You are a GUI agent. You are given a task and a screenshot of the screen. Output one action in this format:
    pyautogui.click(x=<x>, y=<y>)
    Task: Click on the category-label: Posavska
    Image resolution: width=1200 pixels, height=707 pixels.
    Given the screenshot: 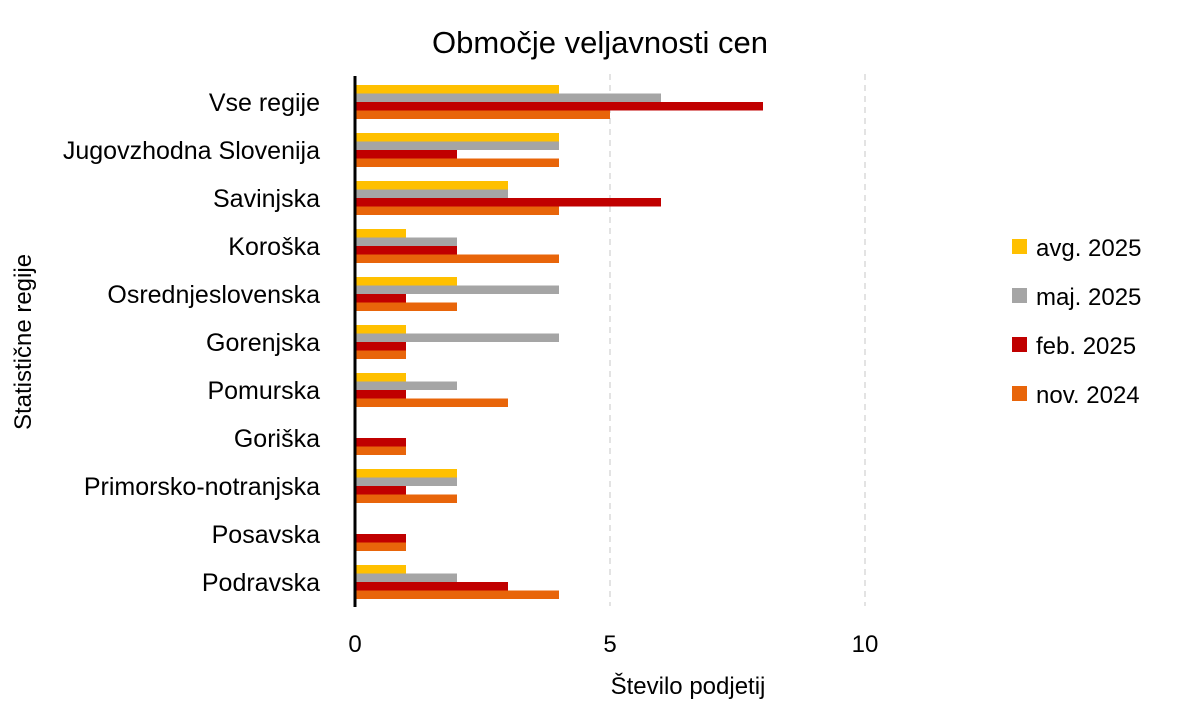 What is the action you would take?
    pyautogui.click(x=266, y=535)
    